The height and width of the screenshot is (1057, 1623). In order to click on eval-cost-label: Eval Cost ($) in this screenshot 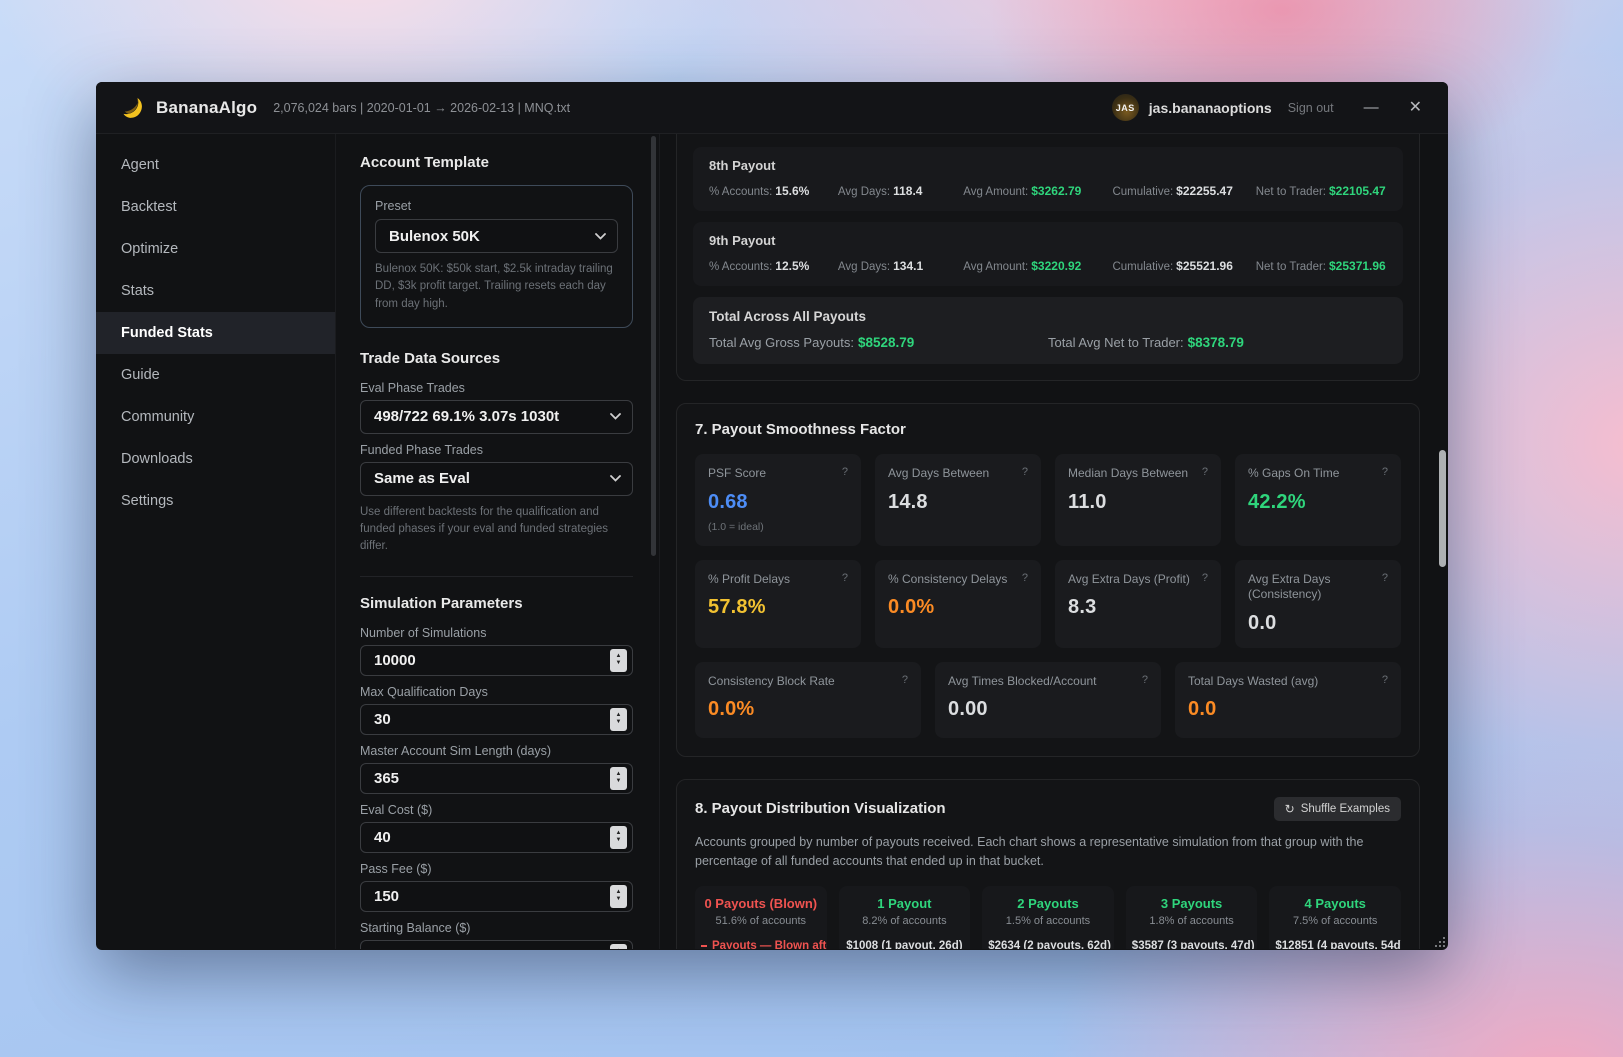, I will do `click(396, 809)`.